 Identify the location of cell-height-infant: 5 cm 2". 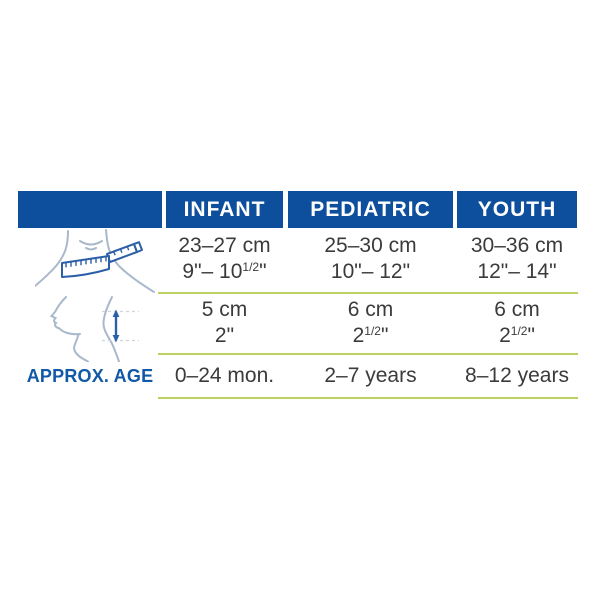
(224, 323).